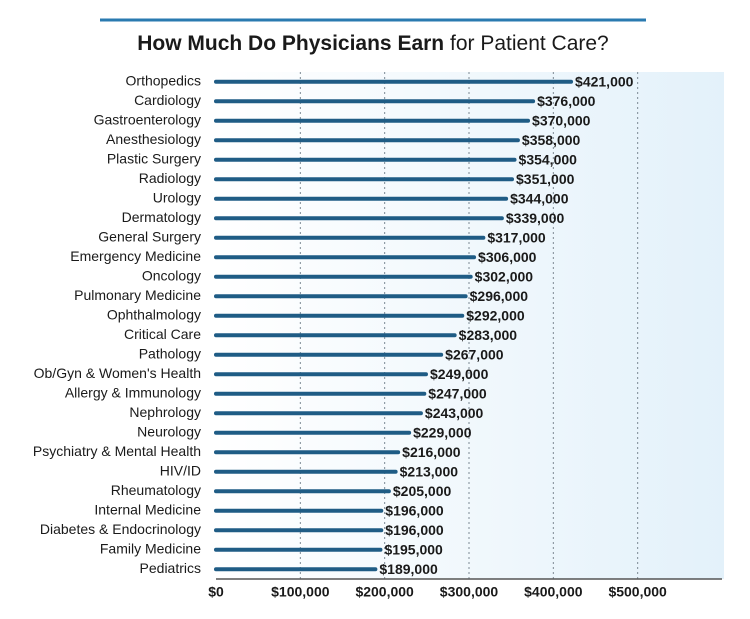 This screenshot has height=619, width=750. I want to click on y-tick-label: Psychiatry & Mental Health, so click(117, 451).